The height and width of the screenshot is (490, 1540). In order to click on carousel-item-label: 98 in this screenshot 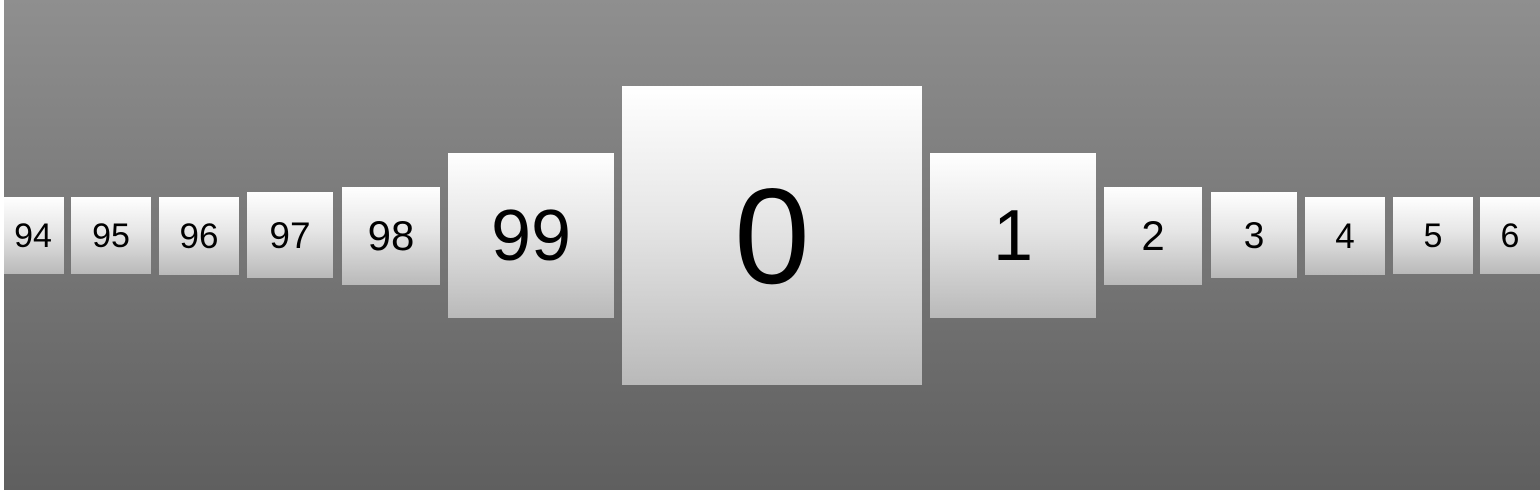, I will do `click(391, 235)`.